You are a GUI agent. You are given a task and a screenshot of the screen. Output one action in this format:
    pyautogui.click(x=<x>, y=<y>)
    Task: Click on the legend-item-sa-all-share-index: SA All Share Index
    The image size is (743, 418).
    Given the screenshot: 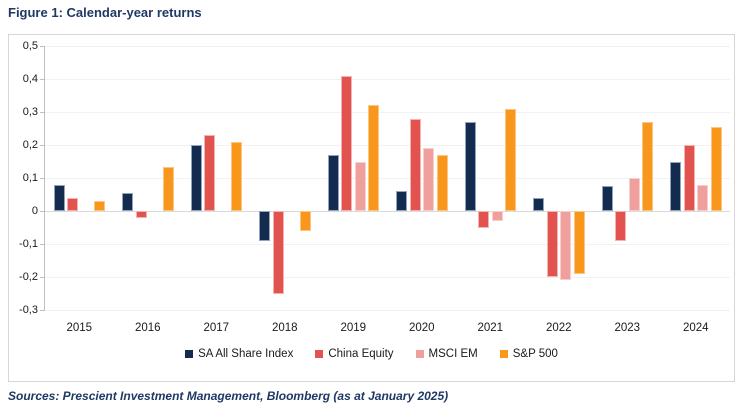 What is the action you would take?
    pyautogui.click(x=239, y=354)
    